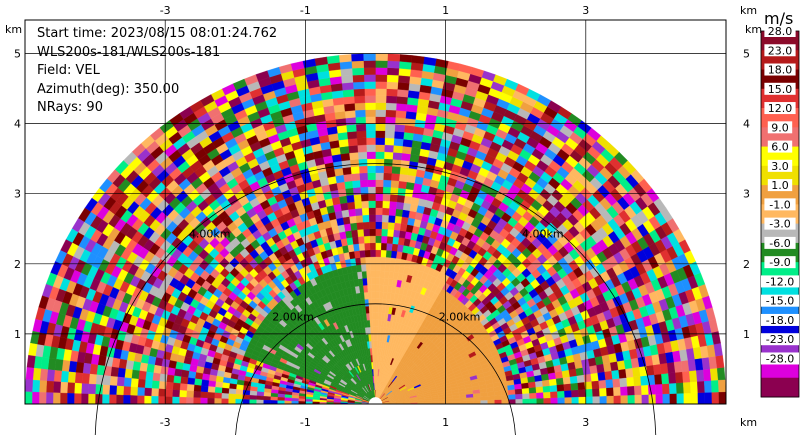 This screenshot has height=435, width=800. I want to click on colorbar-tick-label: -9.0, so click(779, 262).